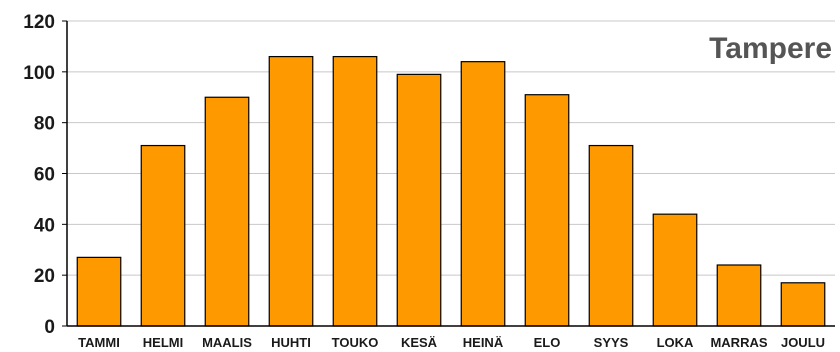  Describe the element at coordinates (483, 194) in the screenshot. I see `bar-heinä` at that location.